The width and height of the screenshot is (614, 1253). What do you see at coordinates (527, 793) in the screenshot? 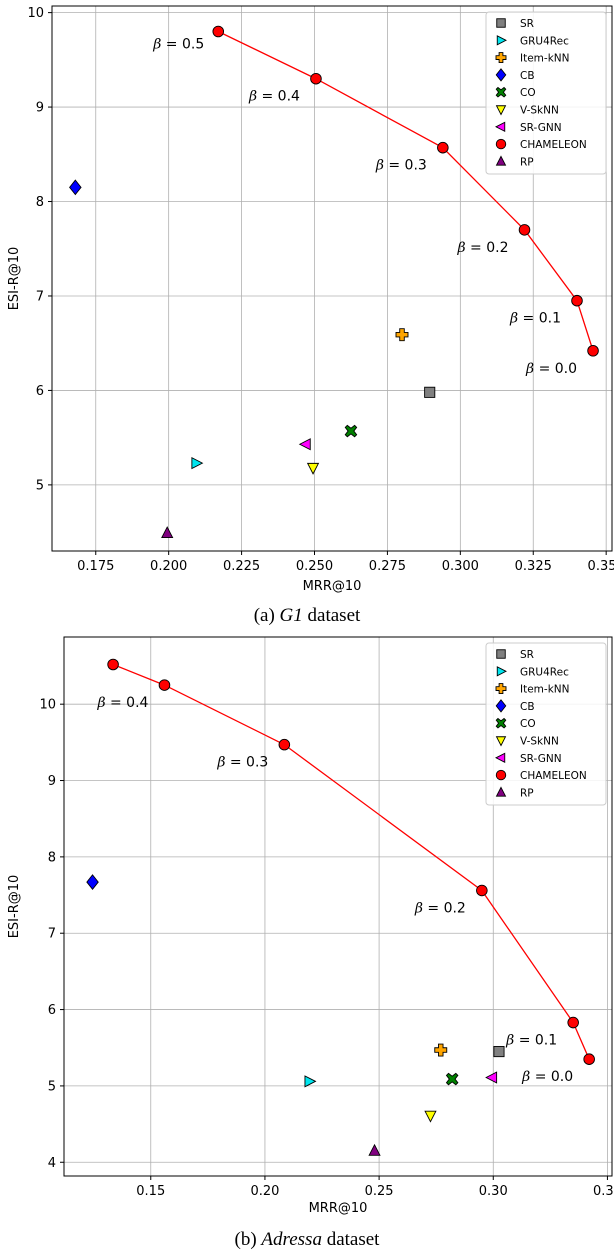
I see `legend-label: RP` at bounding box center [527, 793].